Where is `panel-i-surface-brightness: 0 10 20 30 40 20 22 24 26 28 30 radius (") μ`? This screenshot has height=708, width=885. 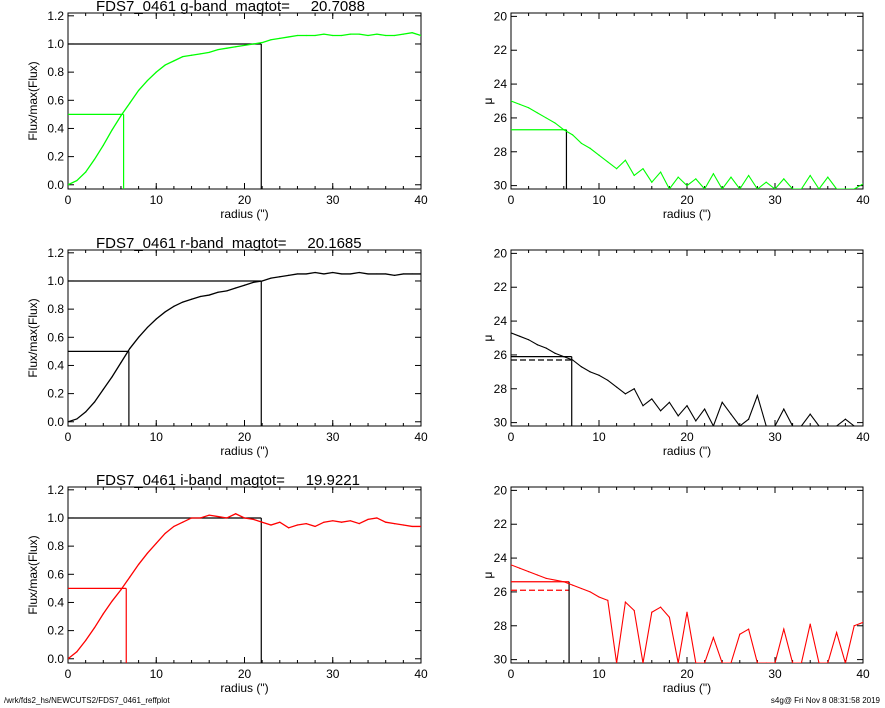 panel-i-surface-brightness: 0 10 20 30 40 20 22 24 26 28 30 radius (") μ is located at coordinates (675, 589).